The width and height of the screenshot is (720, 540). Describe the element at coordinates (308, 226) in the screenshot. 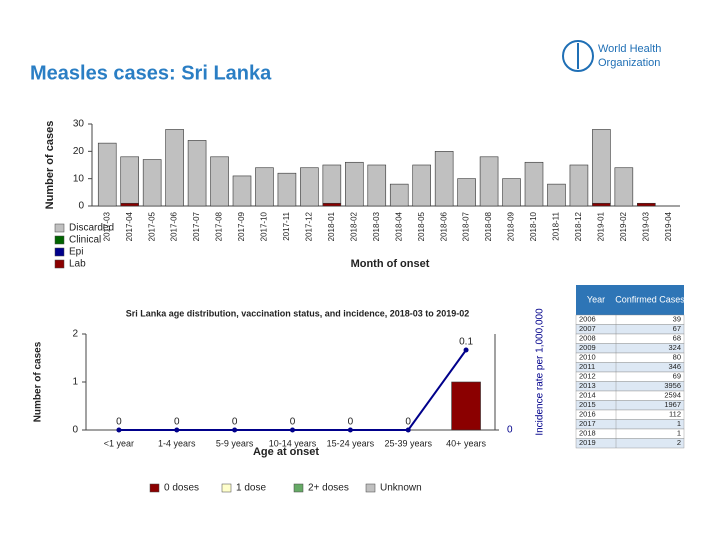

I see `x-tick-label: 2017-12` at that location.